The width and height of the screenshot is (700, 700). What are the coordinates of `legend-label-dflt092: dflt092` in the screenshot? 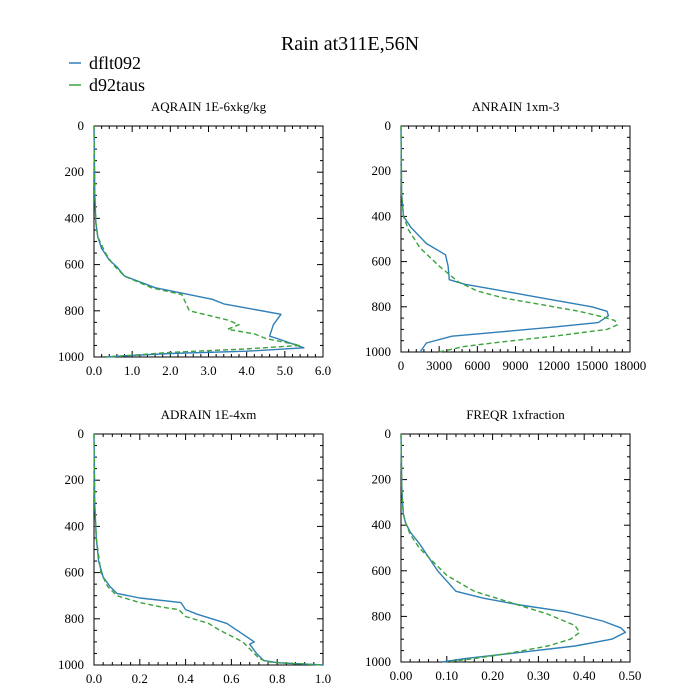 It's located at (115, 63).